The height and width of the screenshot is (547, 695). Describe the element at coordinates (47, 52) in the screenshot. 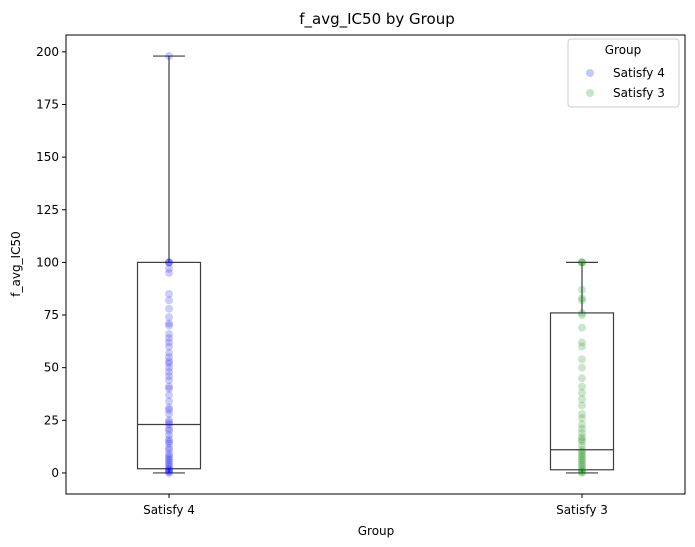

I see `y-tick-label: 200` at that location.